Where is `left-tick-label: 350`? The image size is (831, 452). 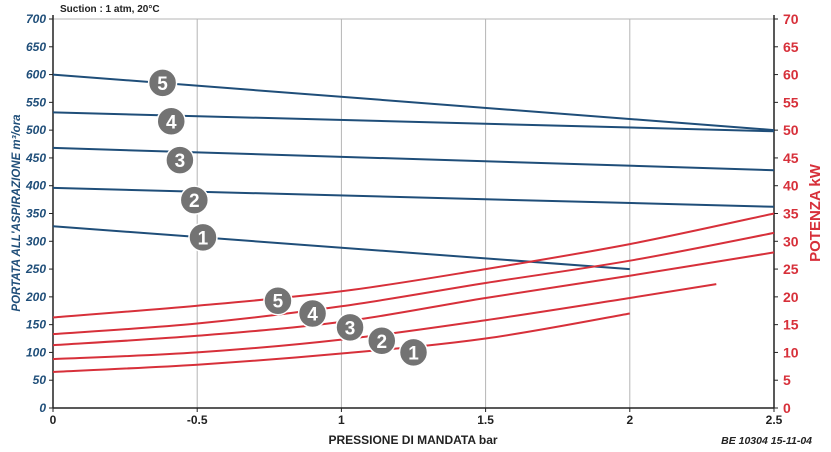
left-tick-label: 350 is located at coordinates (36, 214).